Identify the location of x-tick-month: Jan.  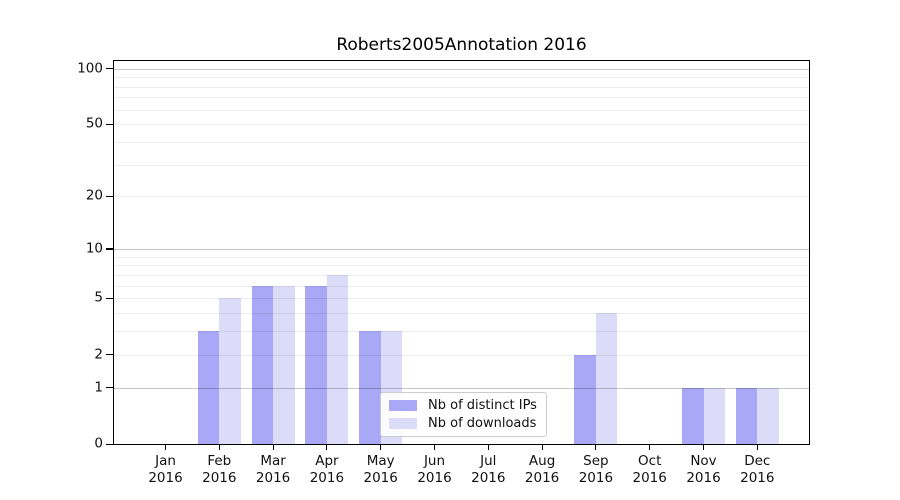
(165, 461).